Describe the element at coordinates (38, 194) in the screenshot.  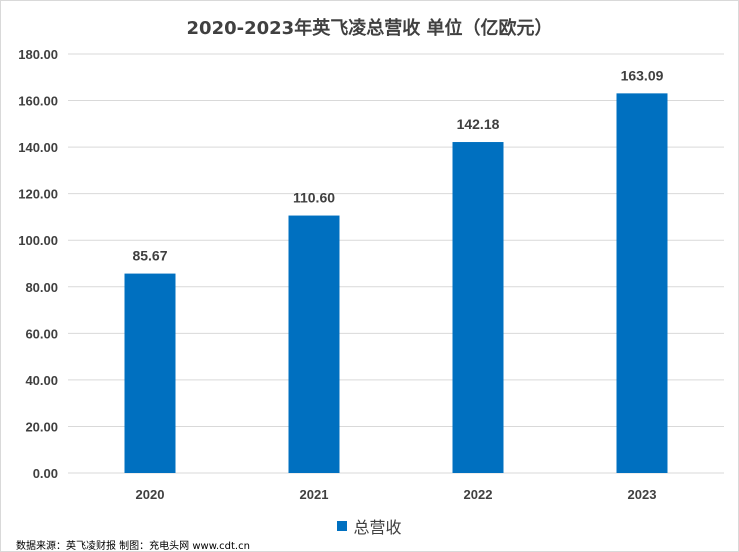
I see `y-tick-label: 120.00` at that location.